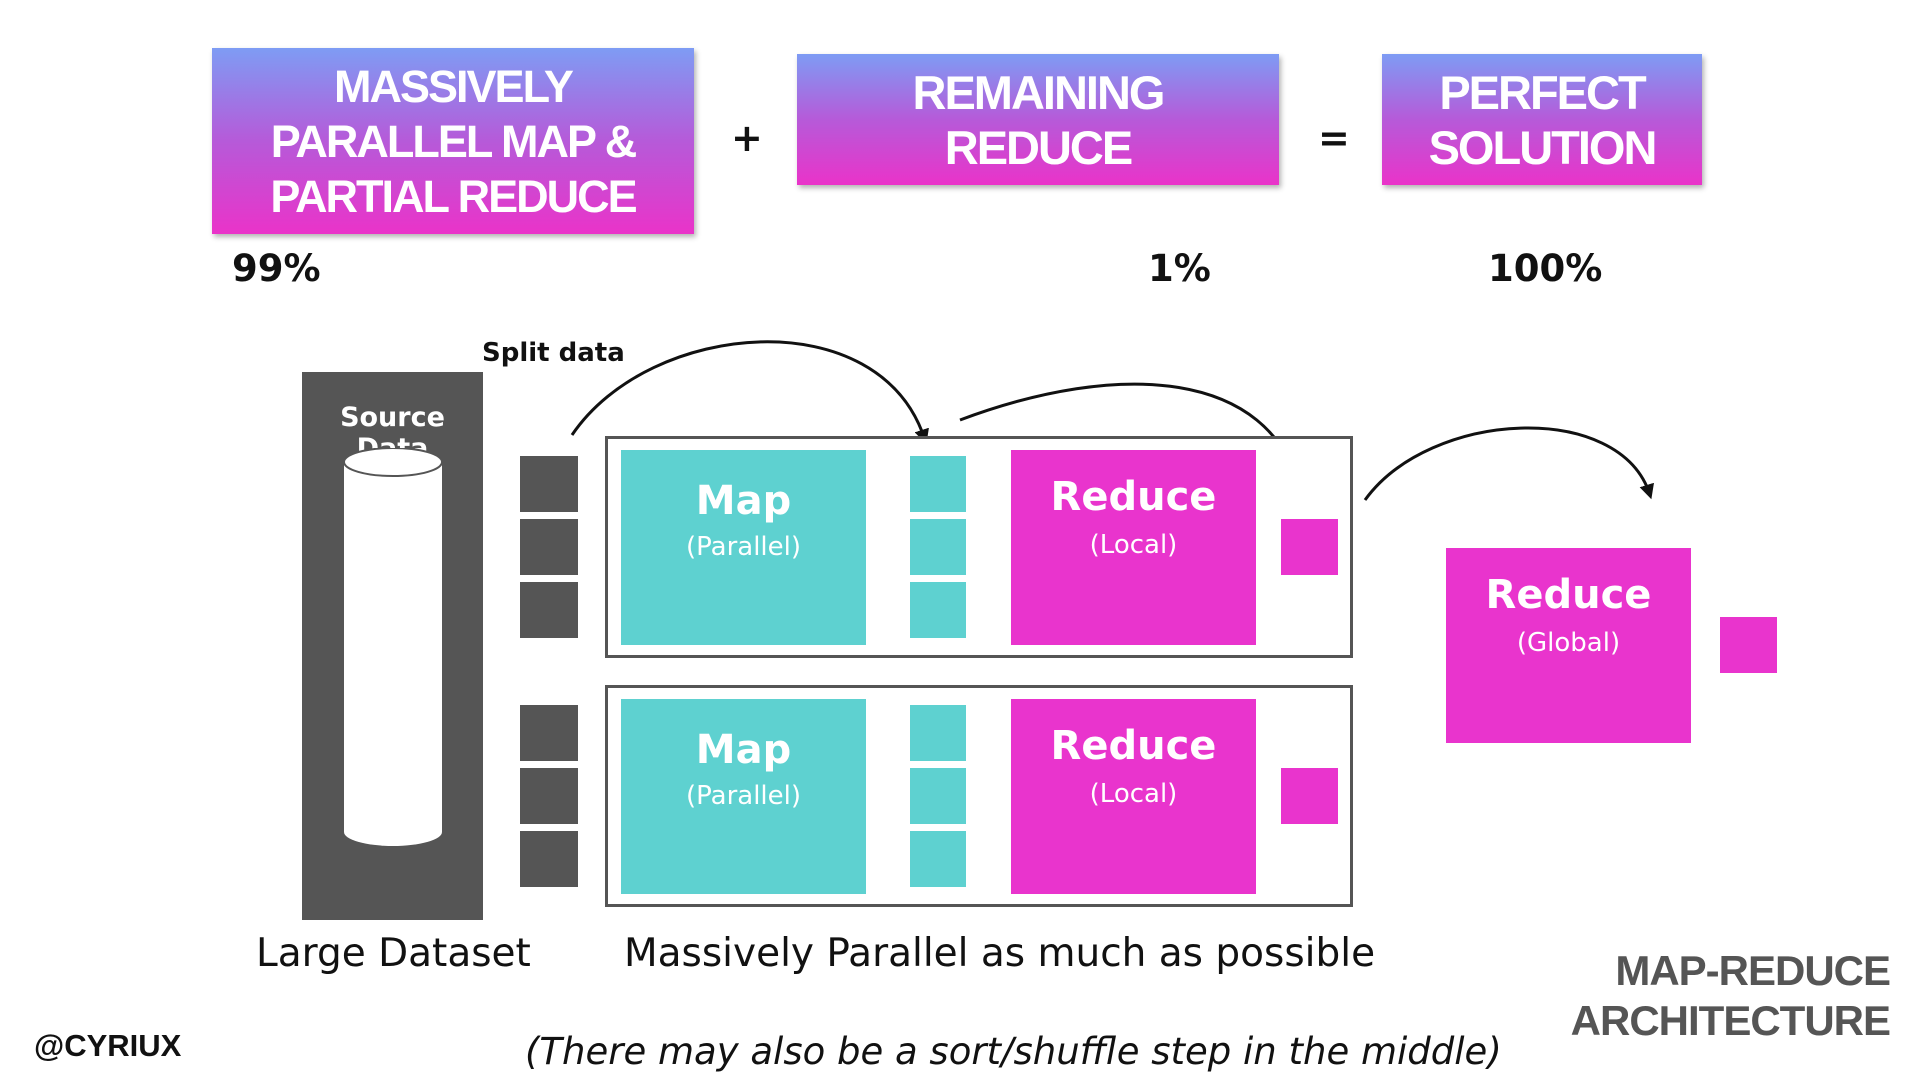  What do you see at coordinates (1179, 268) in the screenshot?
I see `percent-1: 1%` at bounding box center [1179, 268].